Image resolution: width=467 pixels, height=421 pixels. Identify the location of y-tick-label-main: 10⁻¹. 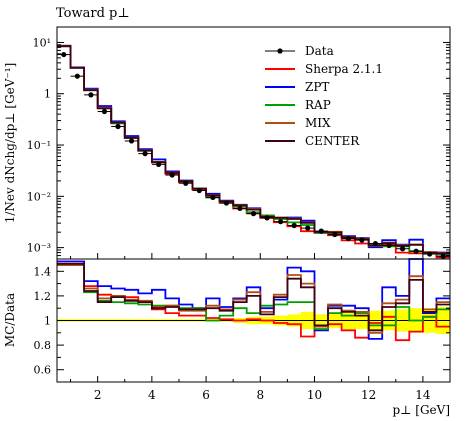
(39, 145).